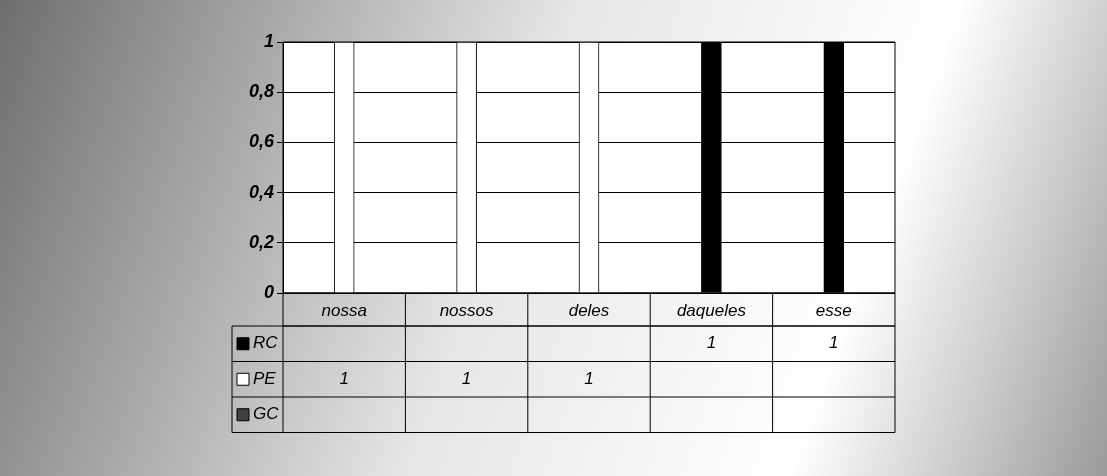 This screenshot has height=476, width=1107. I want to click on y-tick-label: 1, so click(268, 40).